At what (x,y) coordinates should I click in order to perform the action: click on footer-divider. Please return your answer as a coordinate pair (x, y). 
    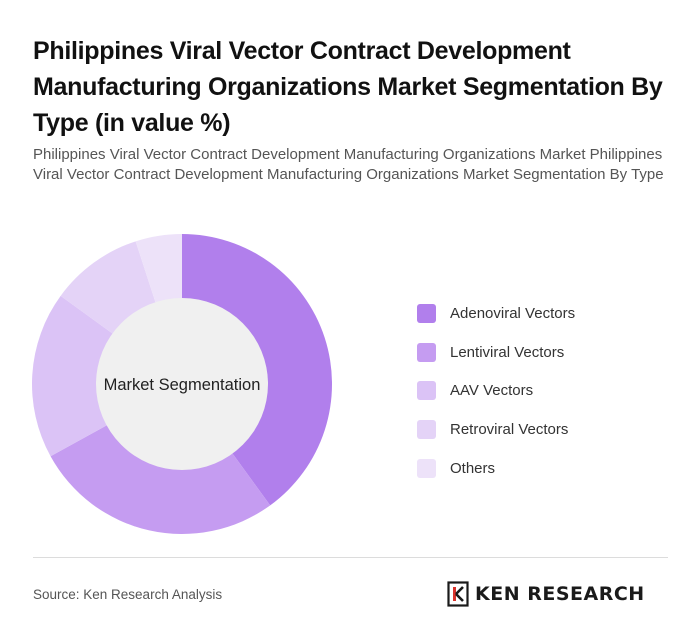
    Looking at the image, I should click on (350, 557).